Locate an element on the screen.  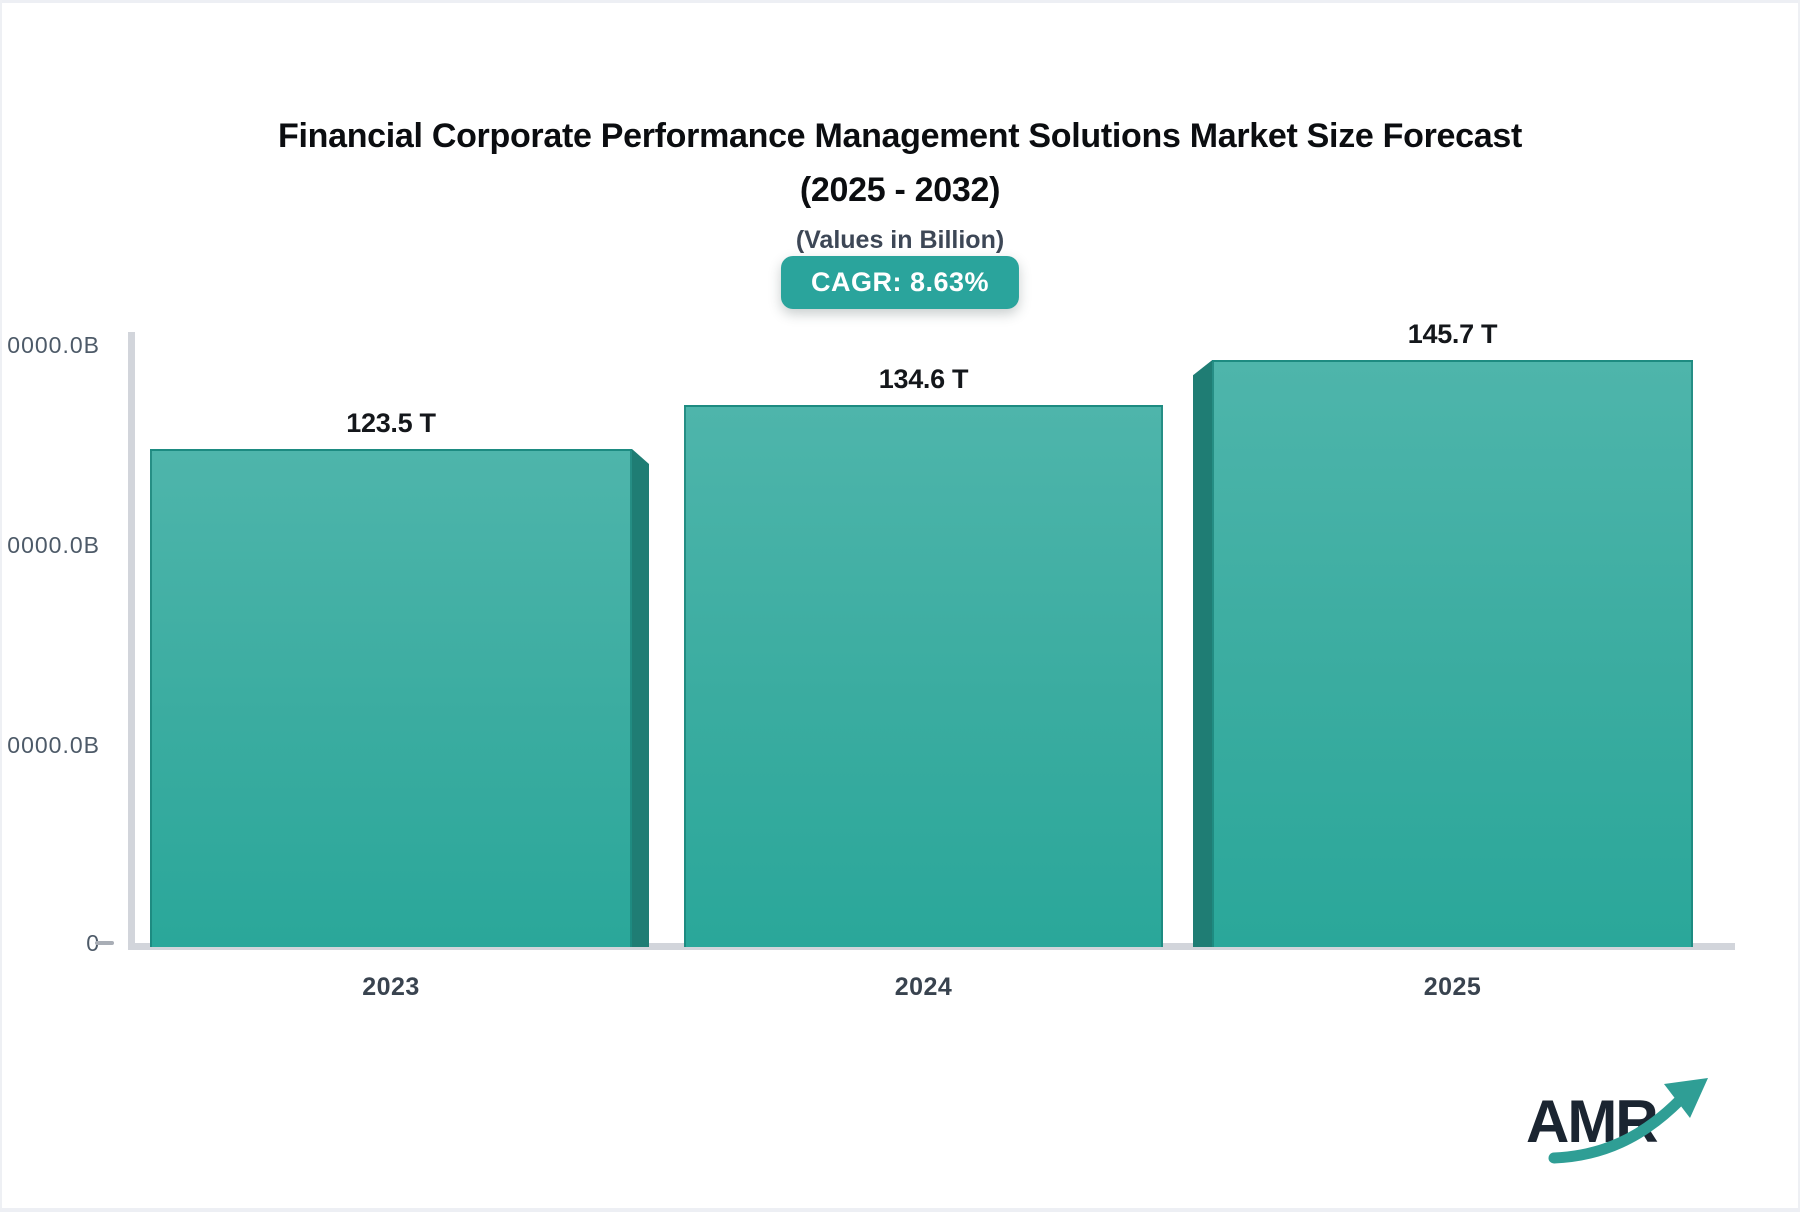
x-axis-label: 2025 is located at coordinates (1452, 987).